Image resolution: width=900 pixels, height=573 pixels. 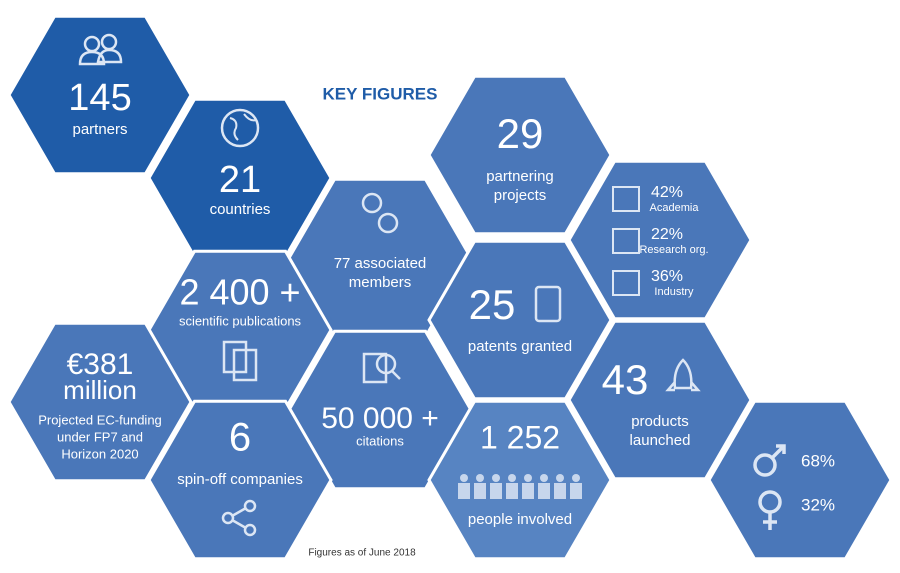 I want to click on hex-text: 42%, so click(x=667, y=192).